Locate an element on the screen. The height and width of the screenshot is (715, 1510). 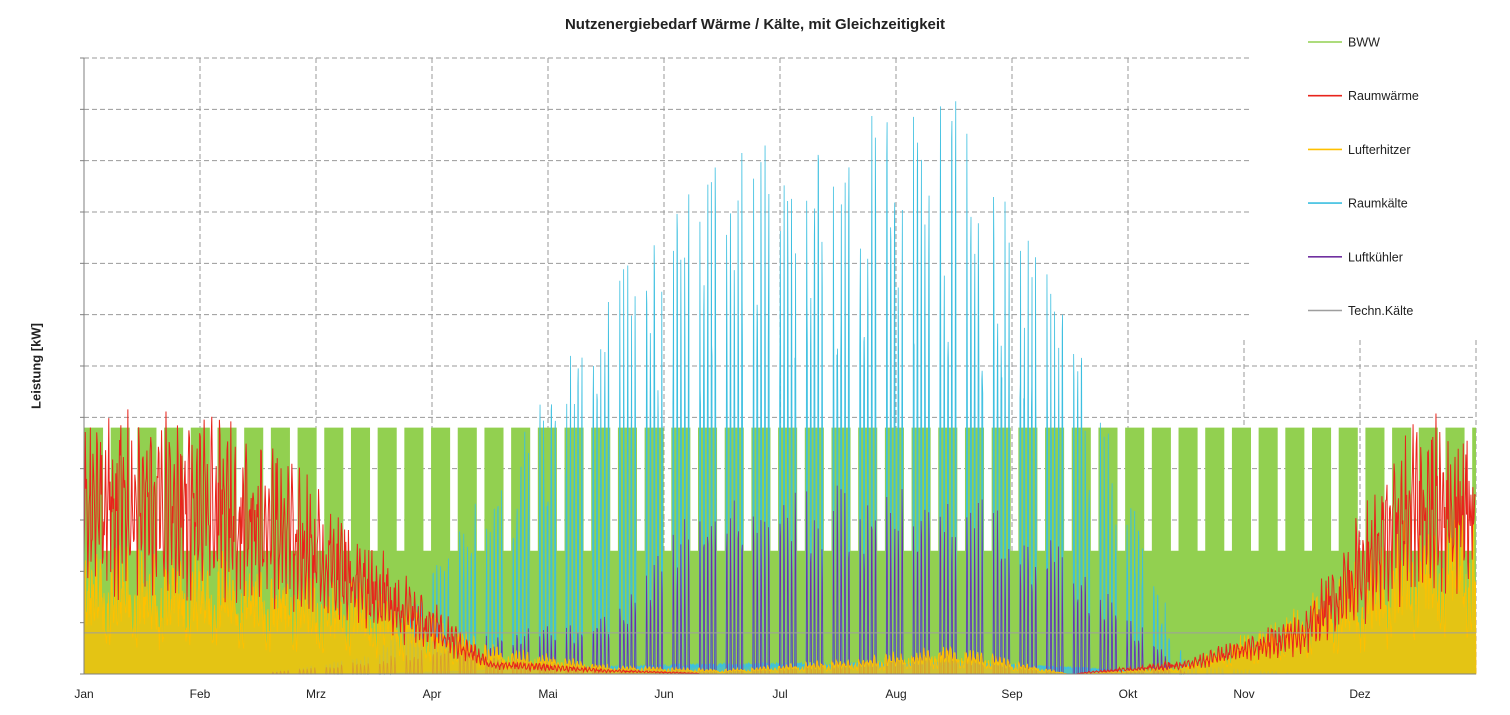
legend-entry: BWW is located at coordinates (1344, 43).